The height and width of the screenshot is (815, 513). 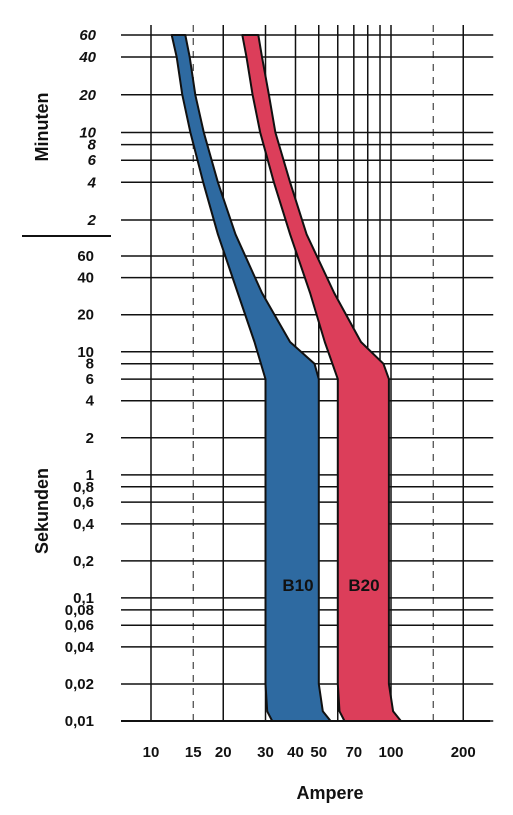 I want to click on x-tick-label-200: 200, so click(x=463, y=752).